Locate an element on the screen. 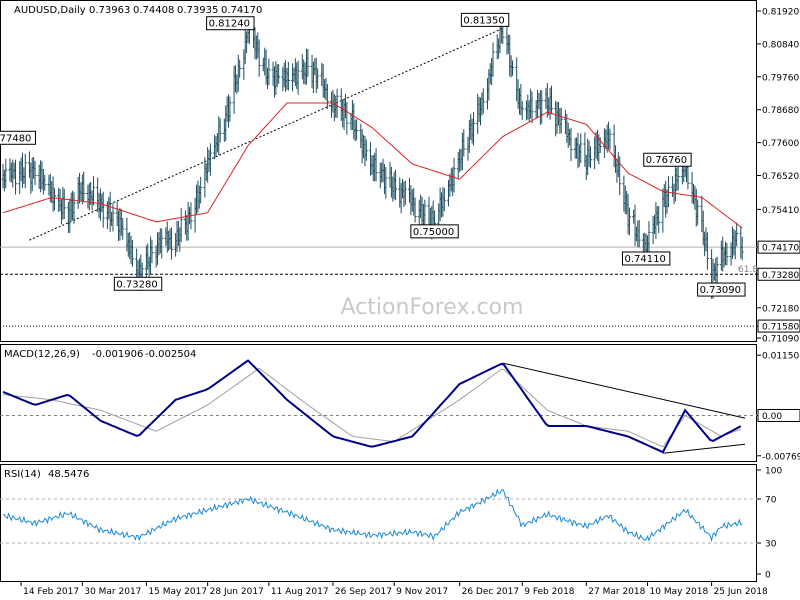  rsi-title: RSI(14) is located at coordinates (22, 474).